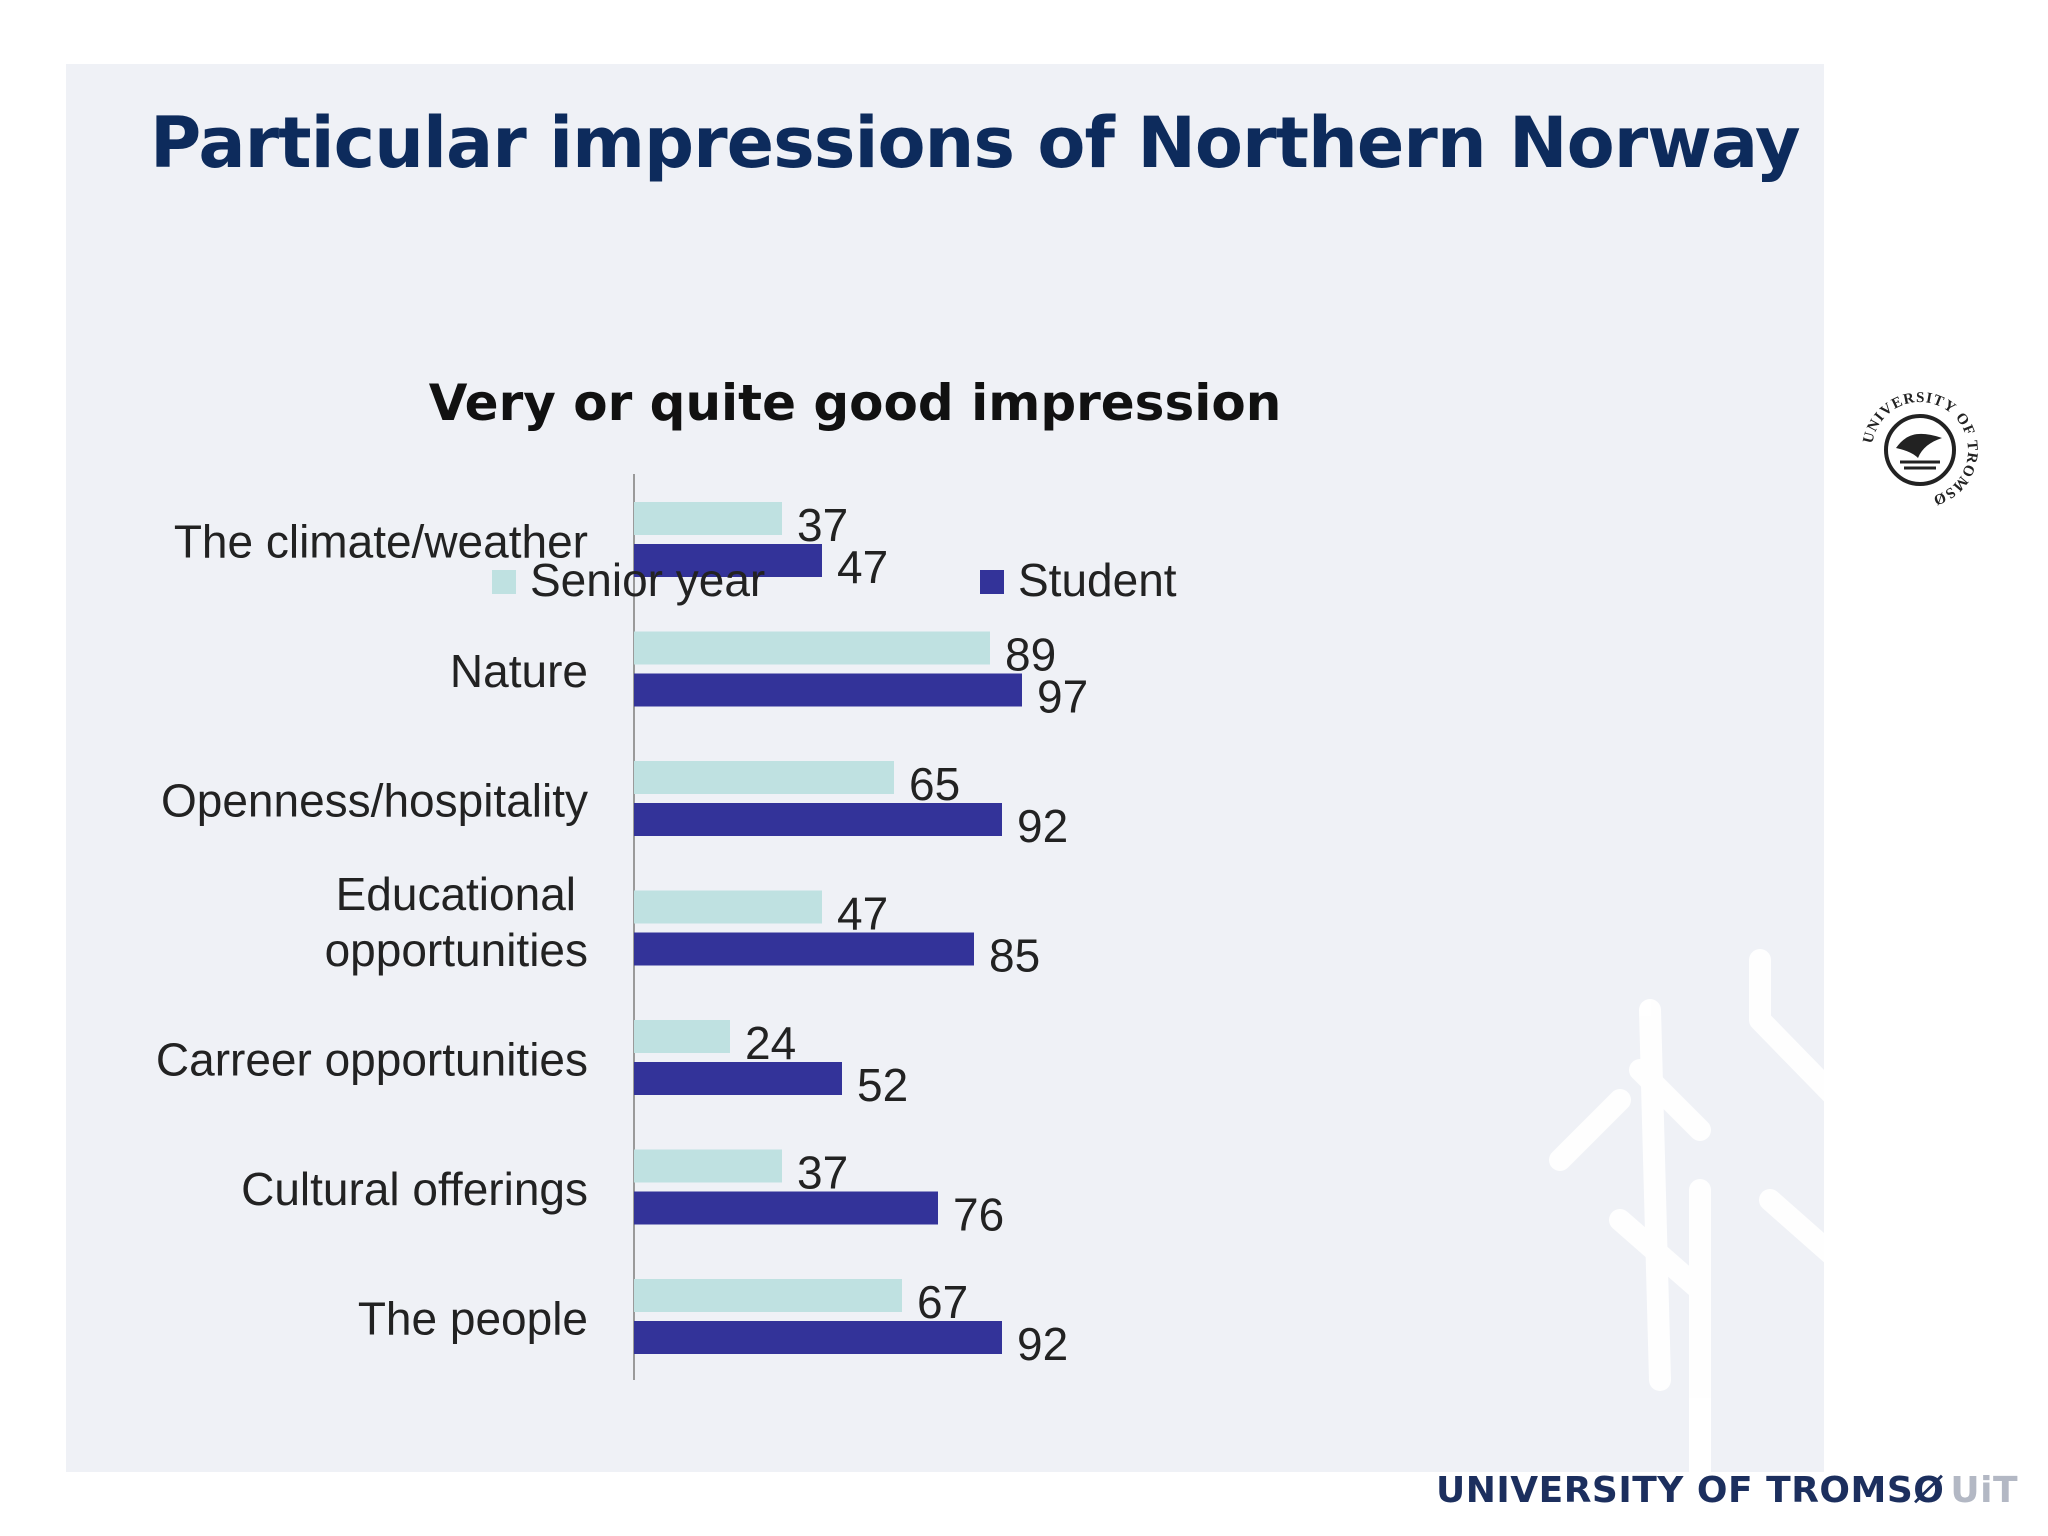 The width and height of the screenshot is (2048, 1536). What do you see at coordinates (414, 1189) in the screenshot?
I see `category-label: Cultural offerings` at bounding box center [414, 1189].